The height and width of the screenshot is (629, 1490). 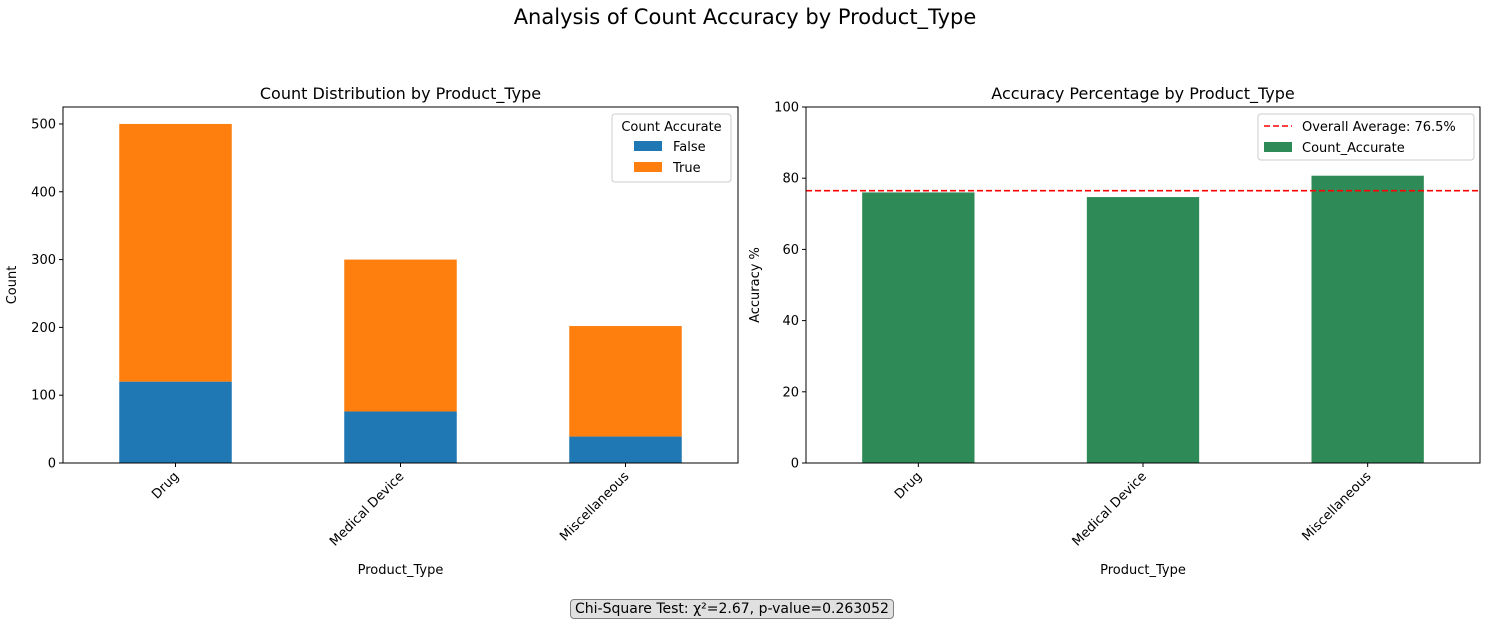 I want to click on chart1-ytick-label: 400, so click(x=43, y=192).